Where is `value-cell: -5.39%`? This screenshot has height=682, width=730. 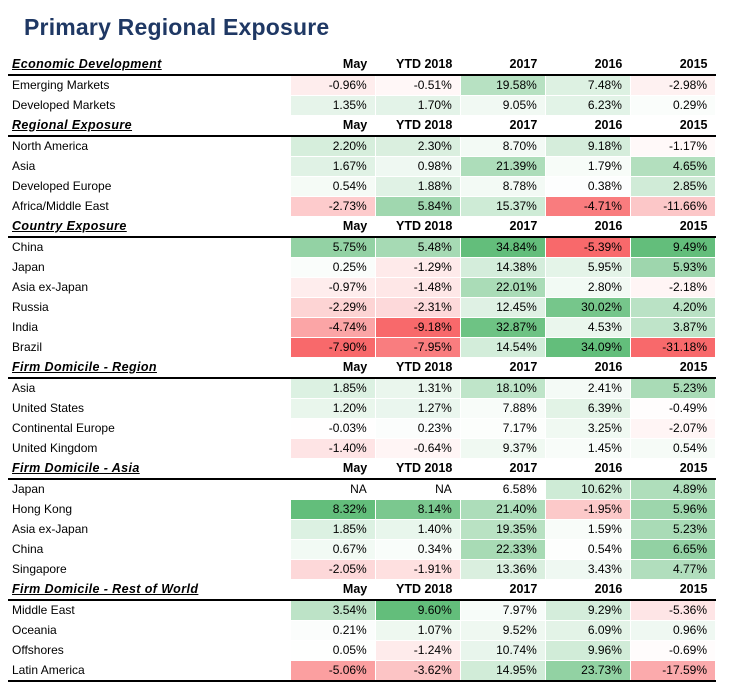 value-cell: -5.39% is located at coordinates (587, 247).